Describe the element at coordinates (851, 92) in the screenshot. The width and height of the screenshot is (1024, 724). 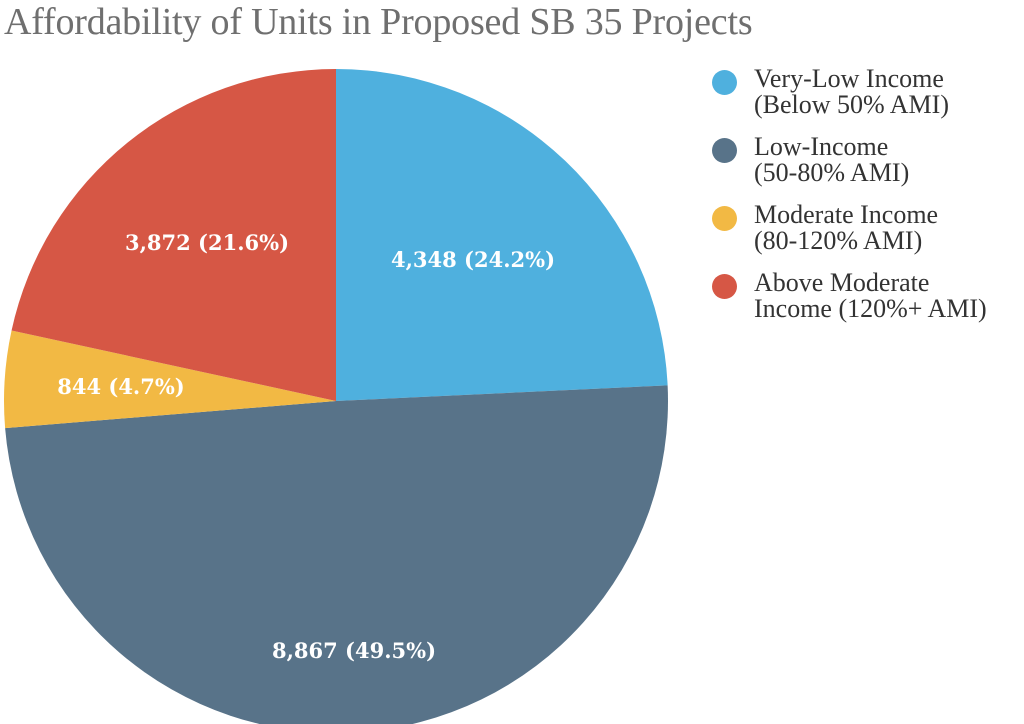
I see `legend-label: Very-Low Income (Below 50% AMI)` at that location.